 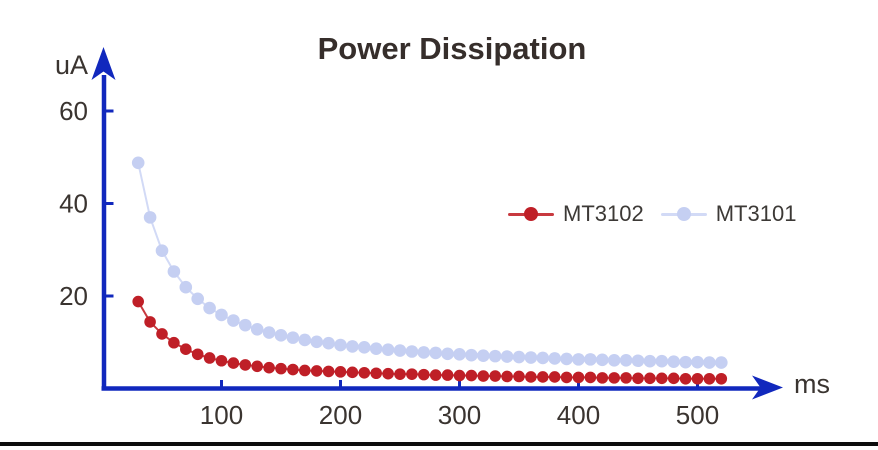 I want to click on x-axis-unit-label: ms, so click(x=812, y=384).